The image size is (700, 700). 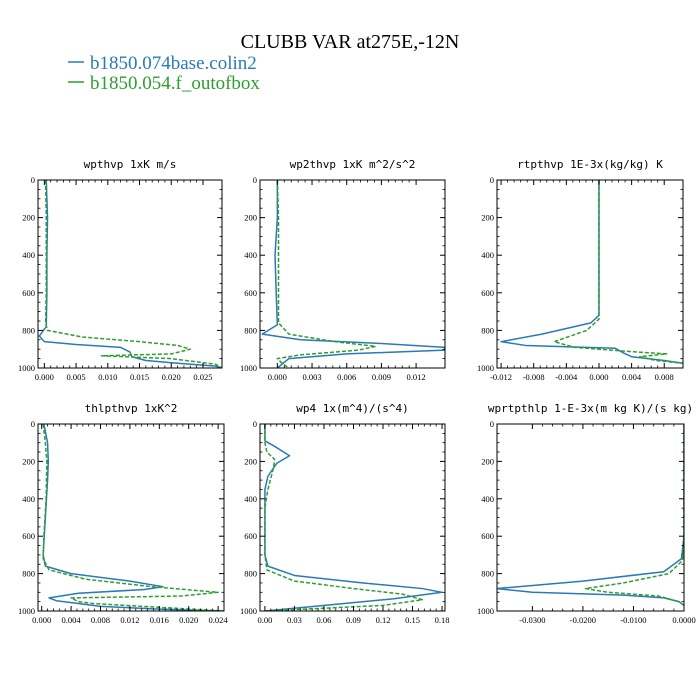 What do you see at coordinates (131, 408) in the screenshot?
I see `panel-title: thlpthvp 1xK^2` at bounding box center [131, 408].